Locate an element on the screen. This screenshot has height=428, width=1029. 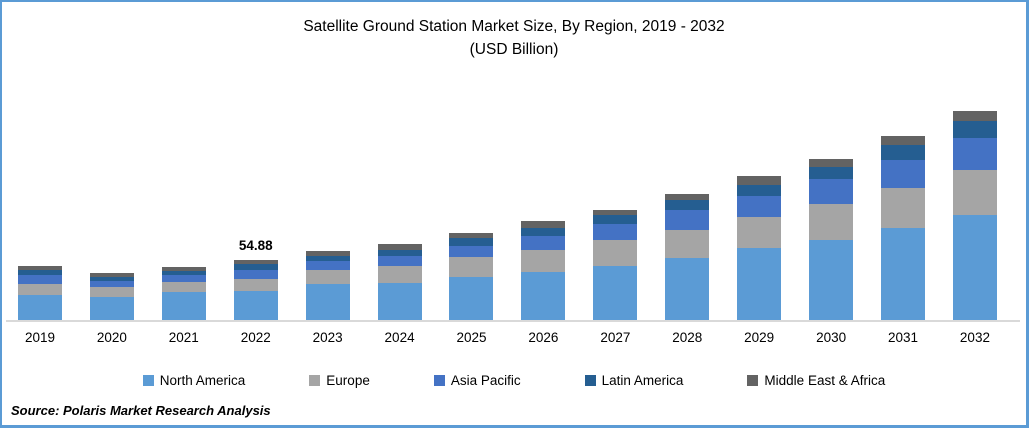
x-tick-2024: 2024 is located at coordinates (399, 337).